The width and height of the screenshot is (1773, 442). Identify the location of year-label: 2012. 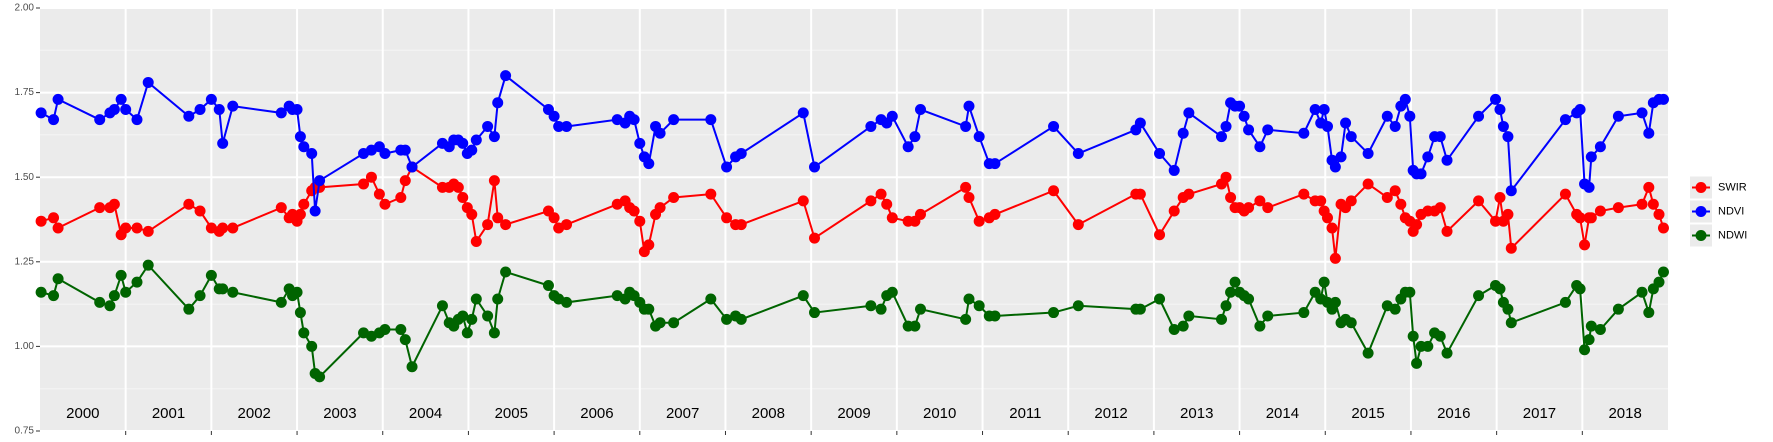
(1110, 413).